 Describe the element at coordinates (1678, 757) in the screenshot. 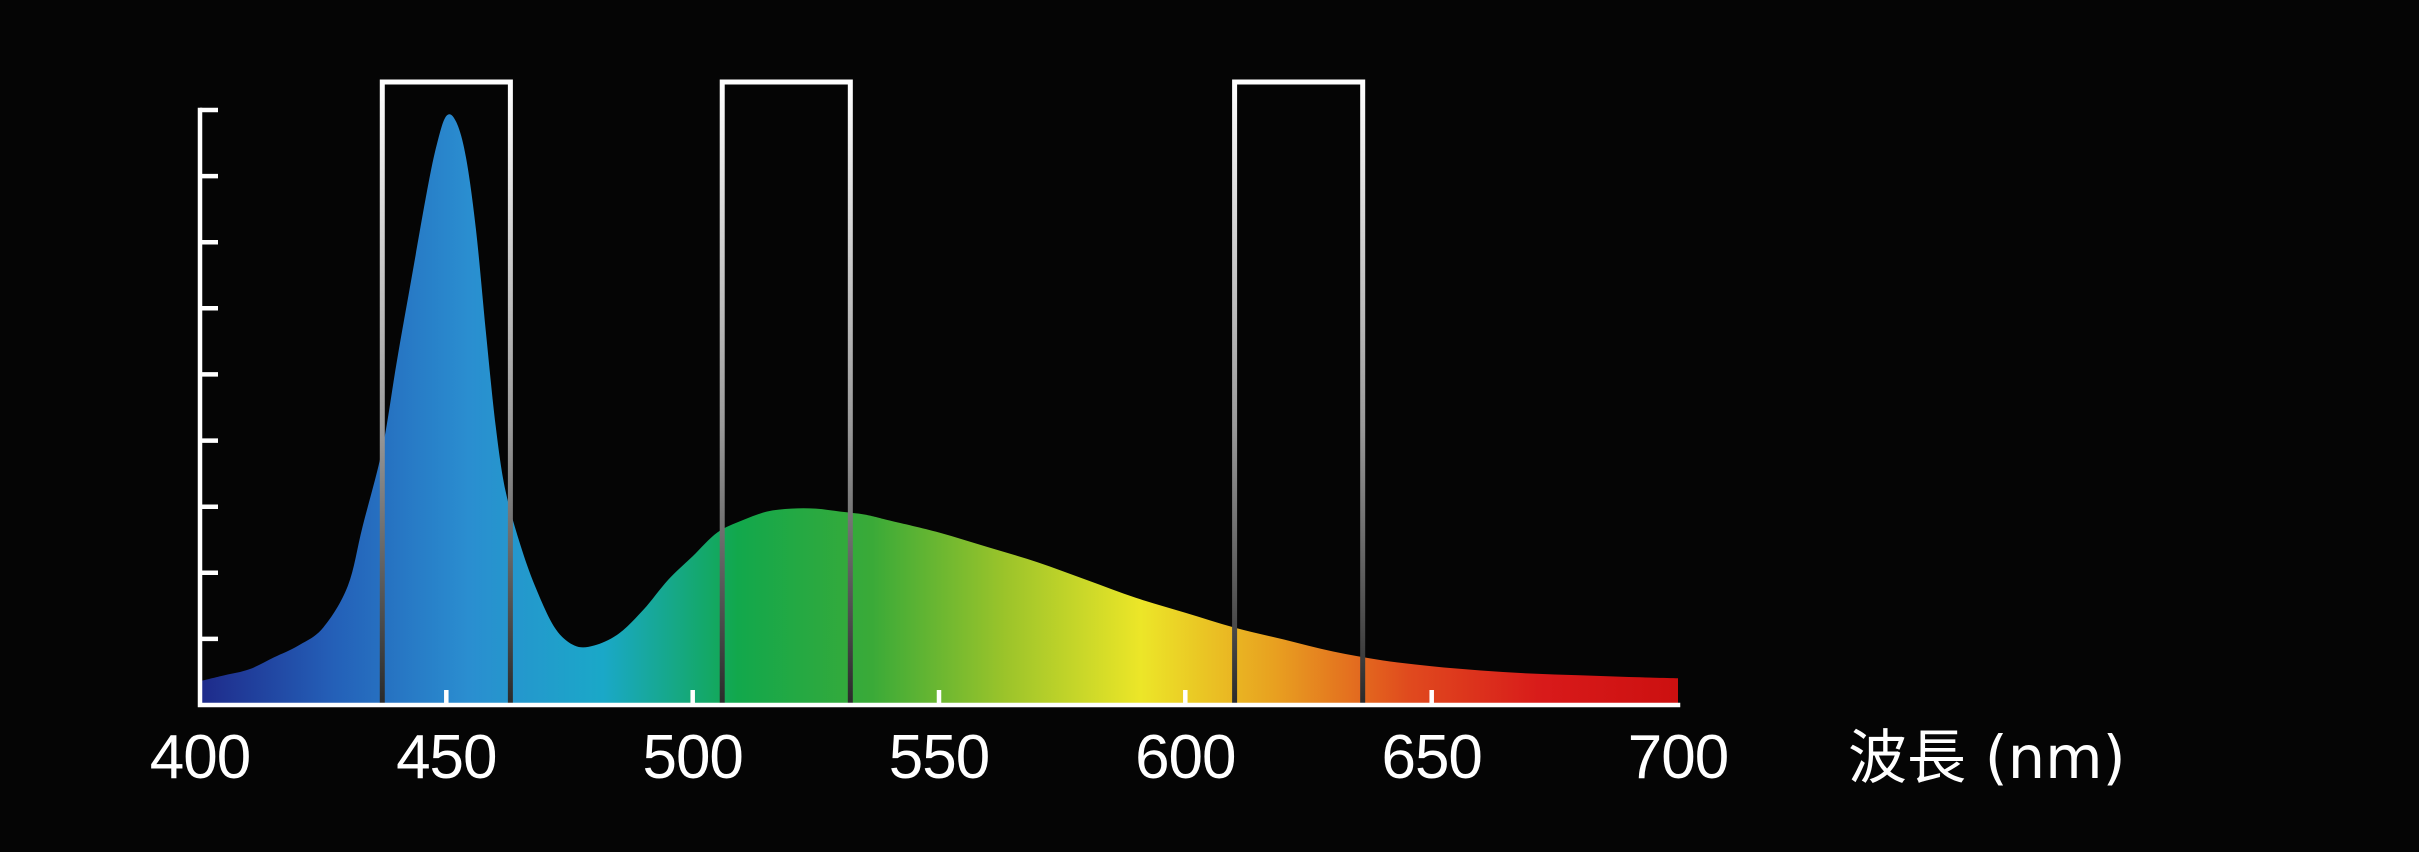

I see `x-tick-label: 700` at that location.